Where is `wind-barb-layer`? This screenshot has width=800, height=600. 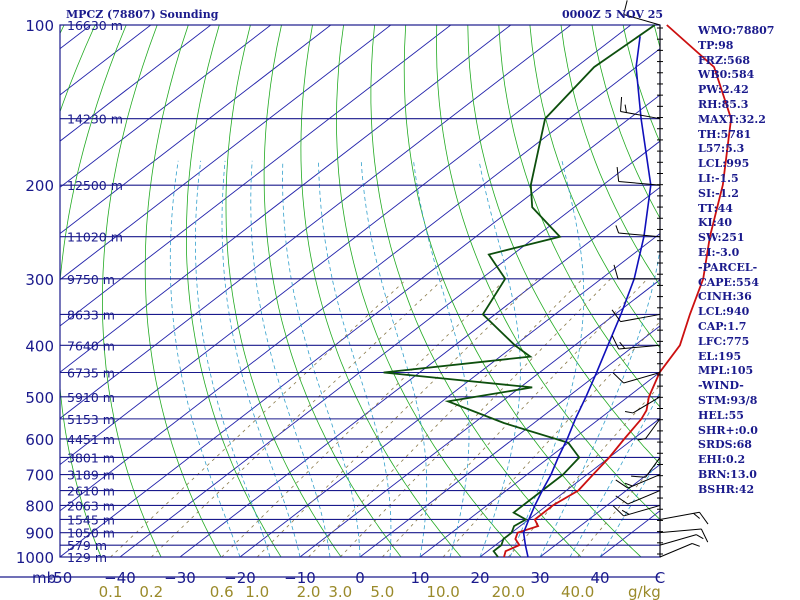
wind-barb-layer is located at coordinates (660, 279).